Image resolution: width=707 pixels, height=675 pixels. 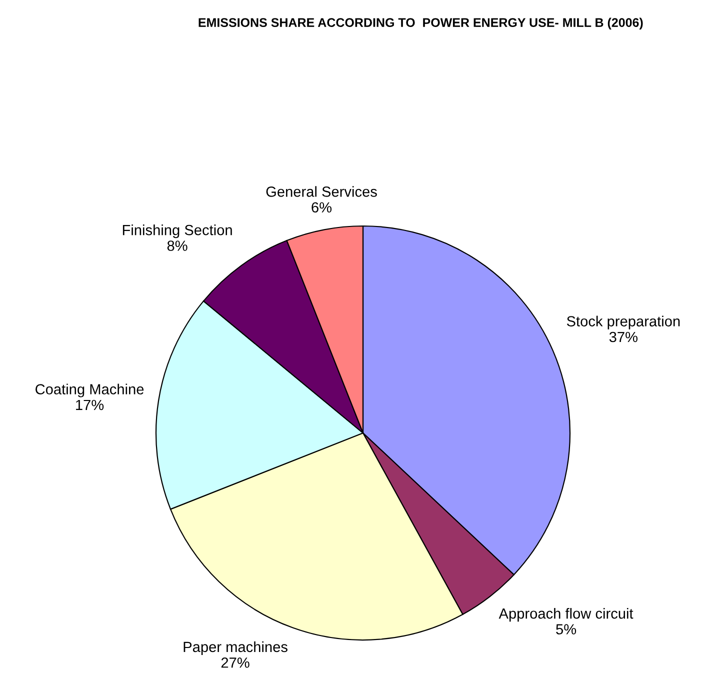 I want to click on data-label: 5%, so click(x=566, y=629).